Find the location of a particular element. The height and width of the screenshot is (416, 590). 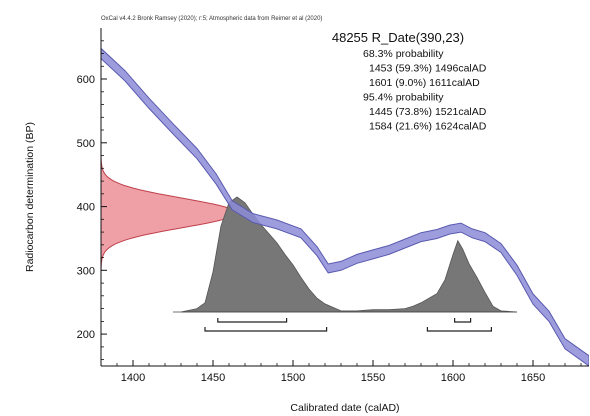

y-tick-label: 200 is located at coordinates (86, 335).